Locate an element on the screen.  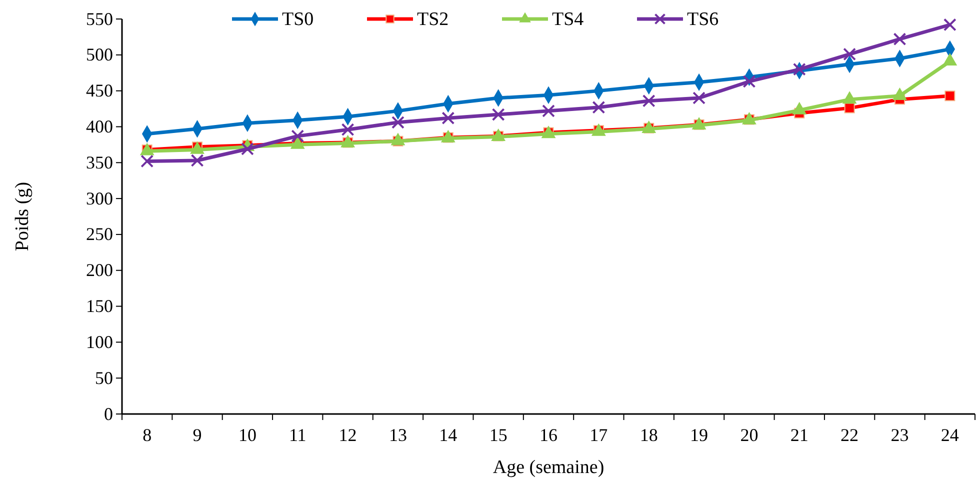
x-tick-label: 23 is located at coordinates (899, 435).